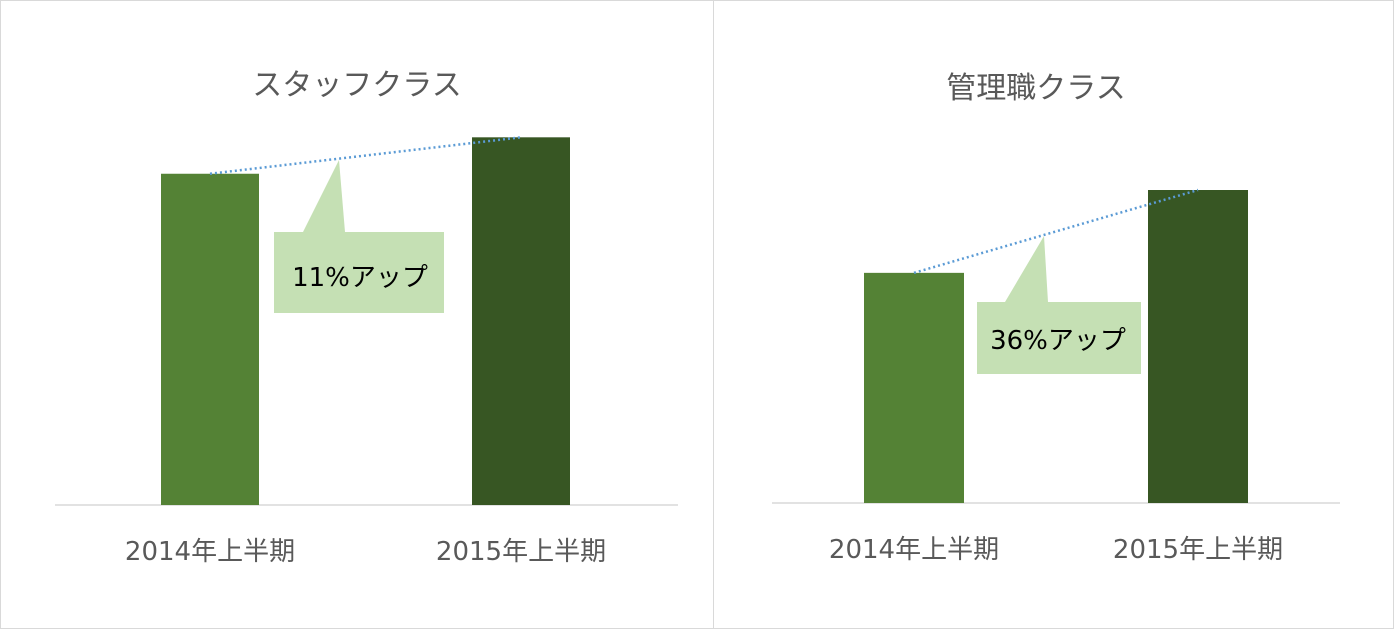  I want to click on bars-group, so click(1056, 346).